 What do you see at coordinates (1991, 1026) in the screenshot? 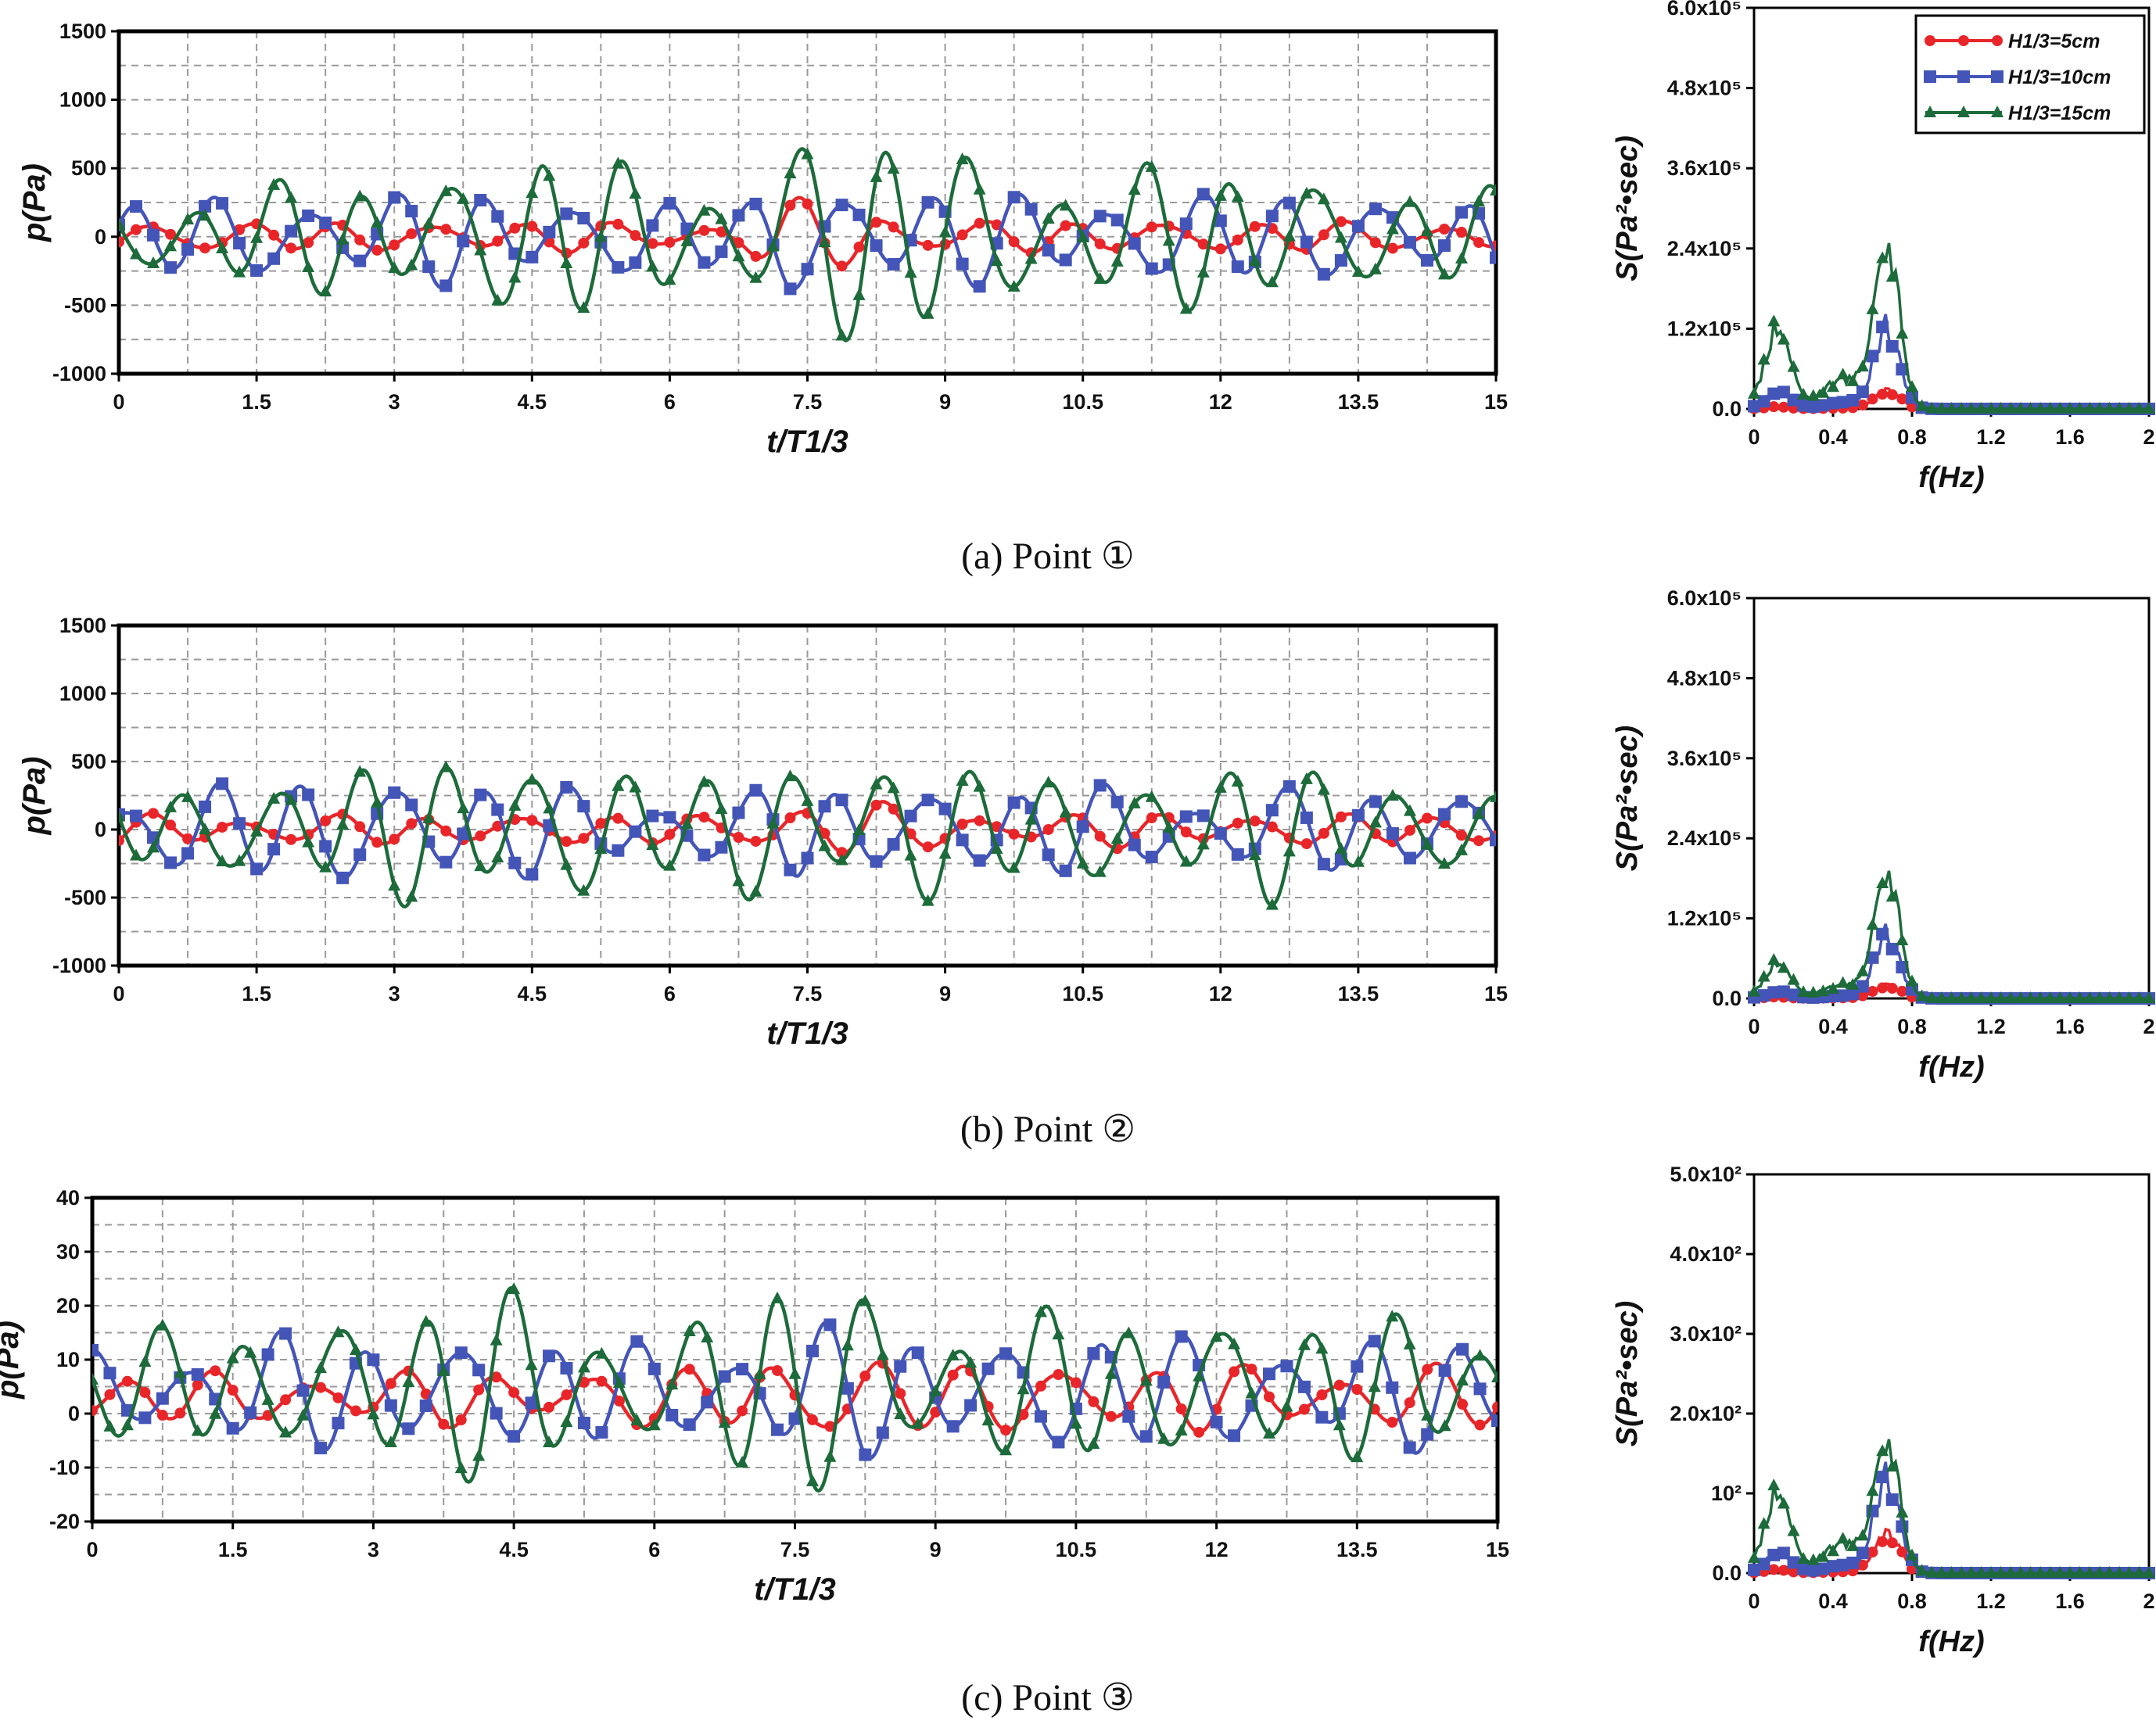
I see `x-tick-label-b-spectrum: 1.2` at bounding box center [1991, 1026].